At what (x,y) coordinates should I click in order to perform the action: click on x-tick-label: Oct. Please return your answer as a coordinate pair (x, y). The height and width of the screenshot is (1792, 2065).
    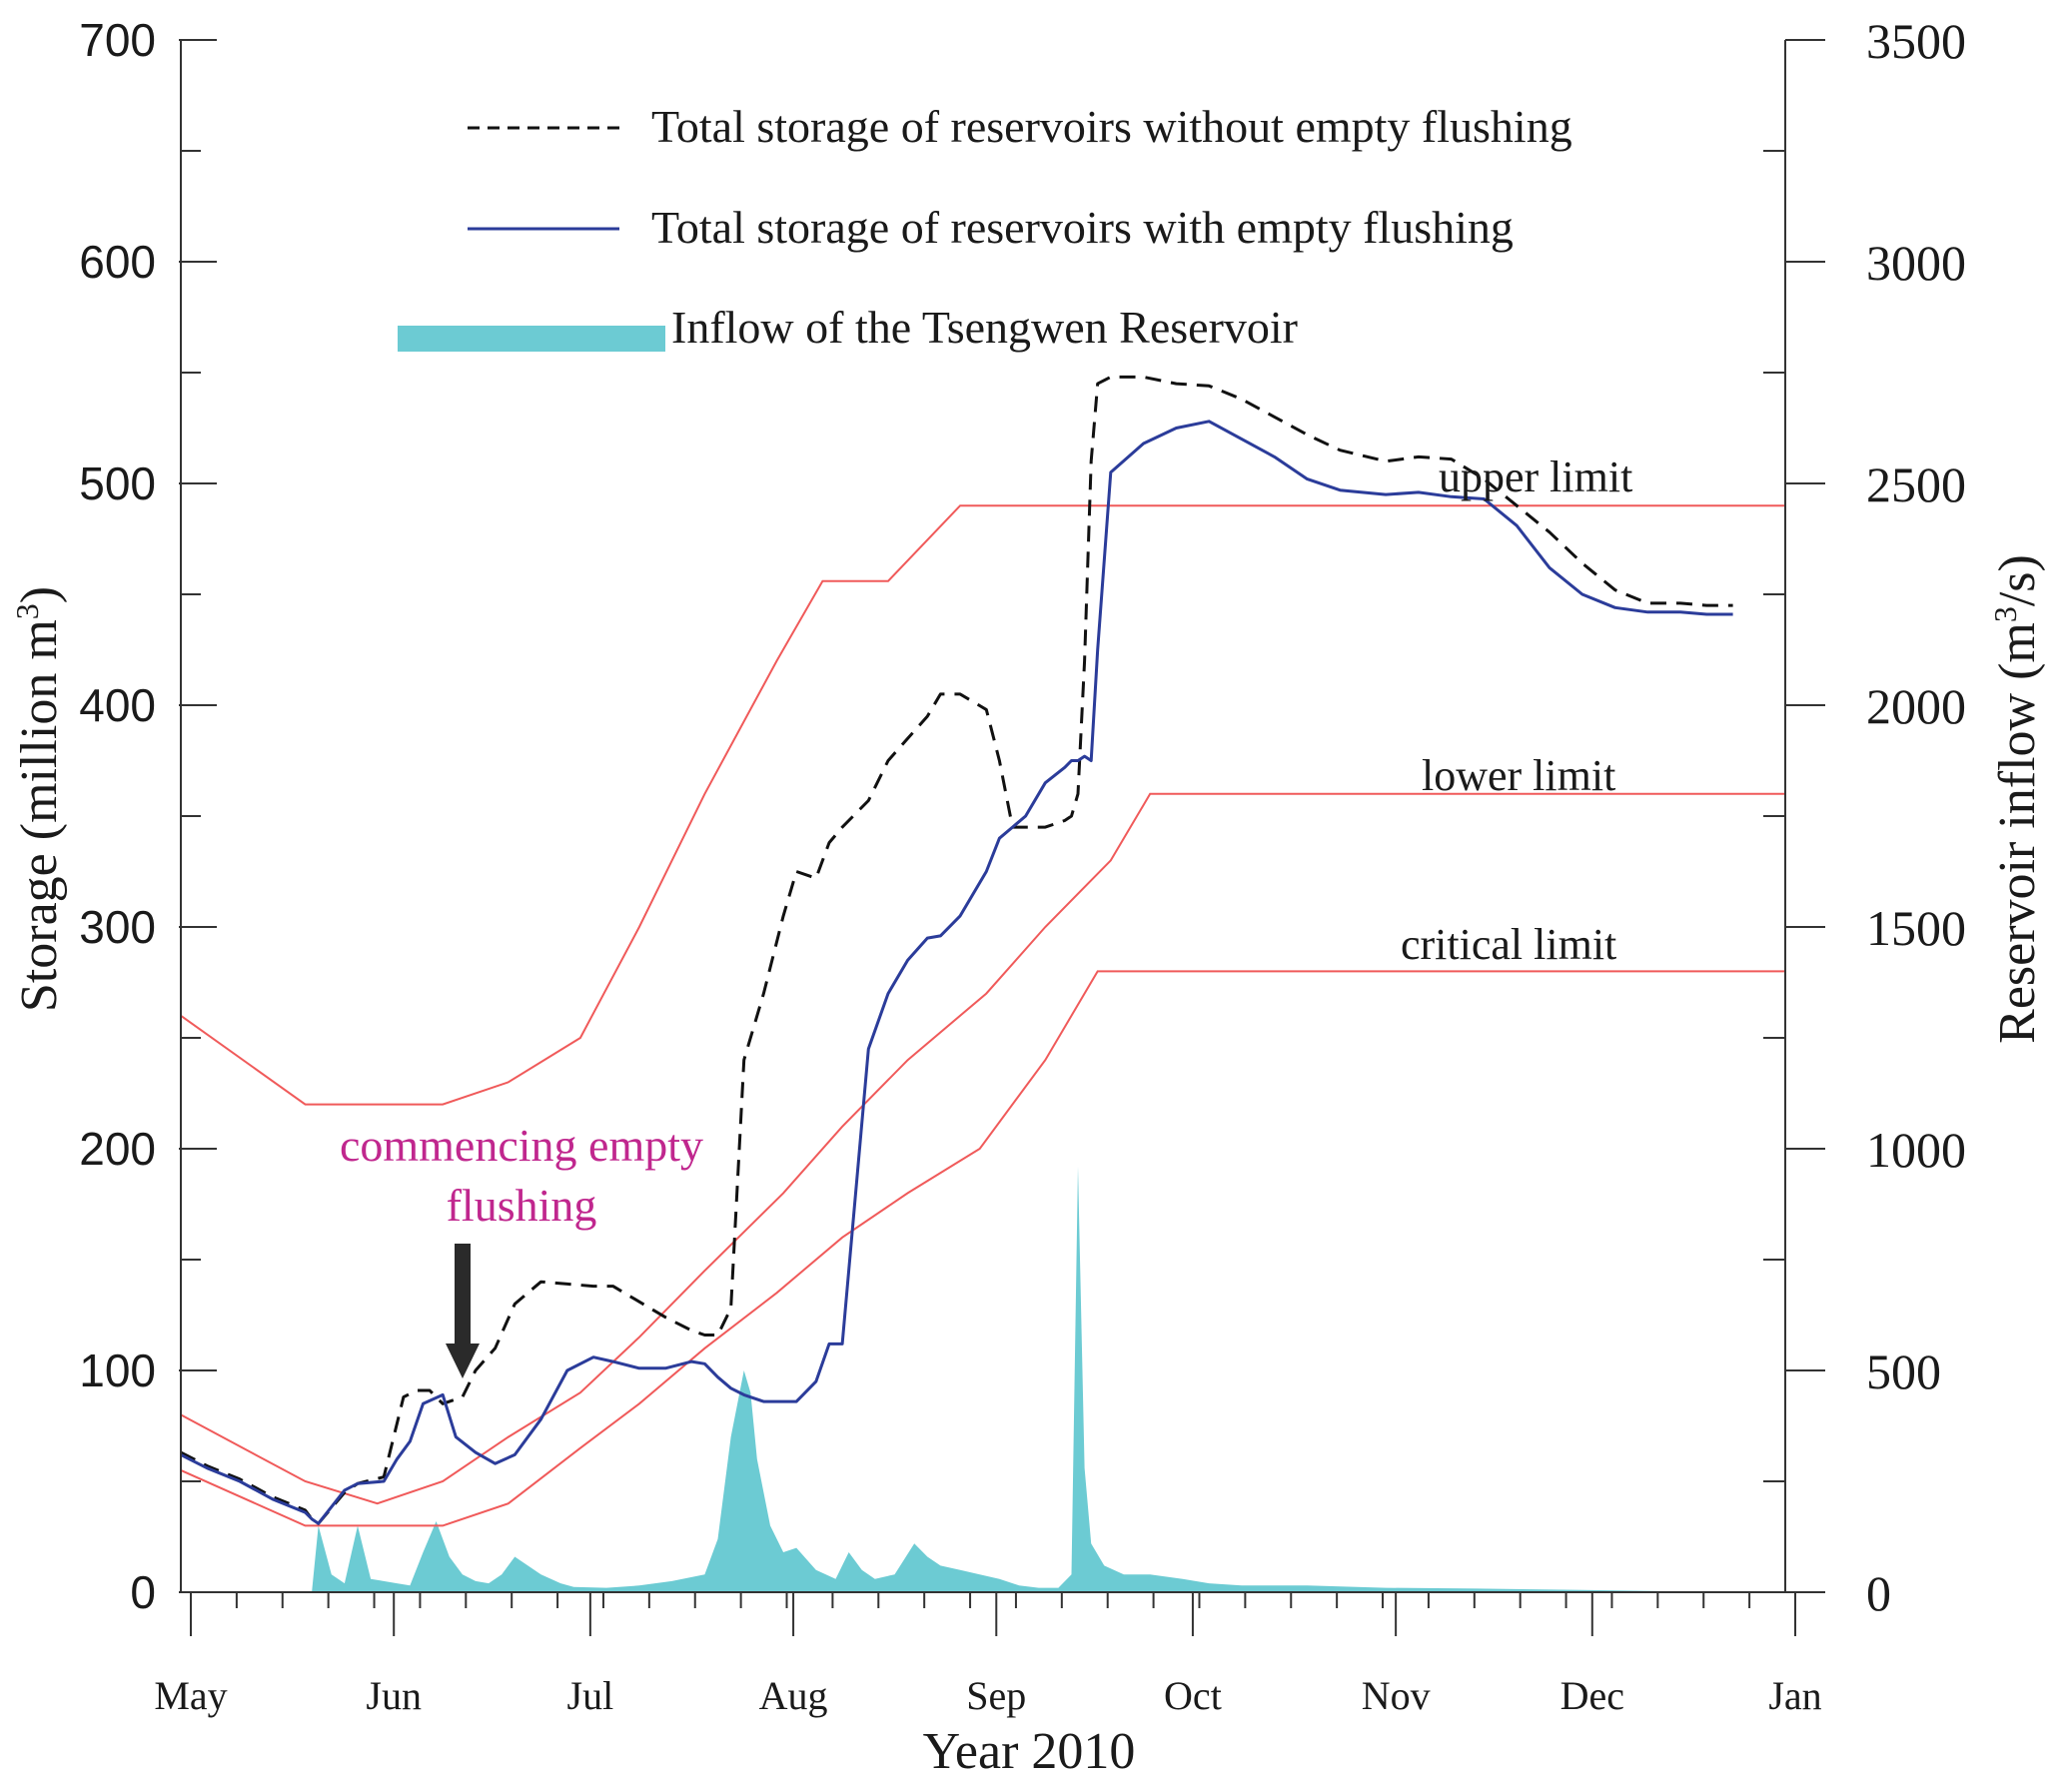
    Looking at the image, I should click on (1193, 1695).